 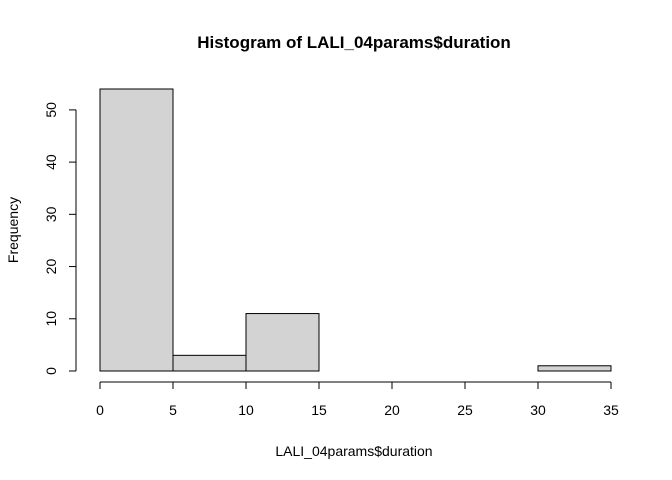 I want to click on x-tick-label: 10, so click(x=246, y=410).